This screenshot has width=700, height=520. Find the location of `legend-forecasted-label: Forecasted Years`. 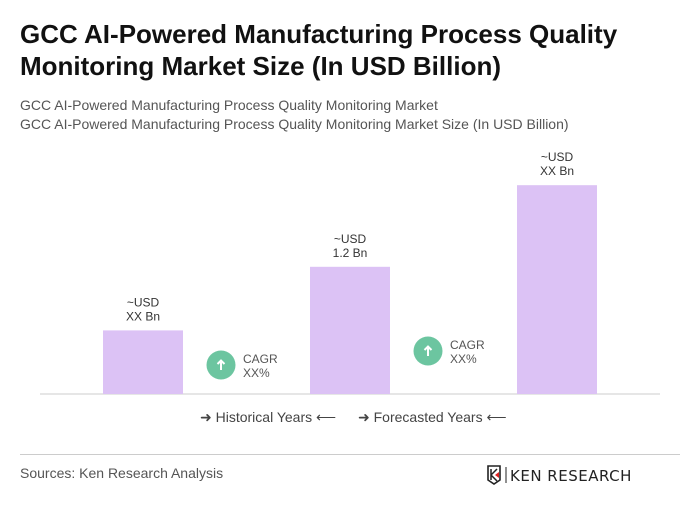

legend-forecasted-label: Forecasted Years is located at coordinates (428, 417).